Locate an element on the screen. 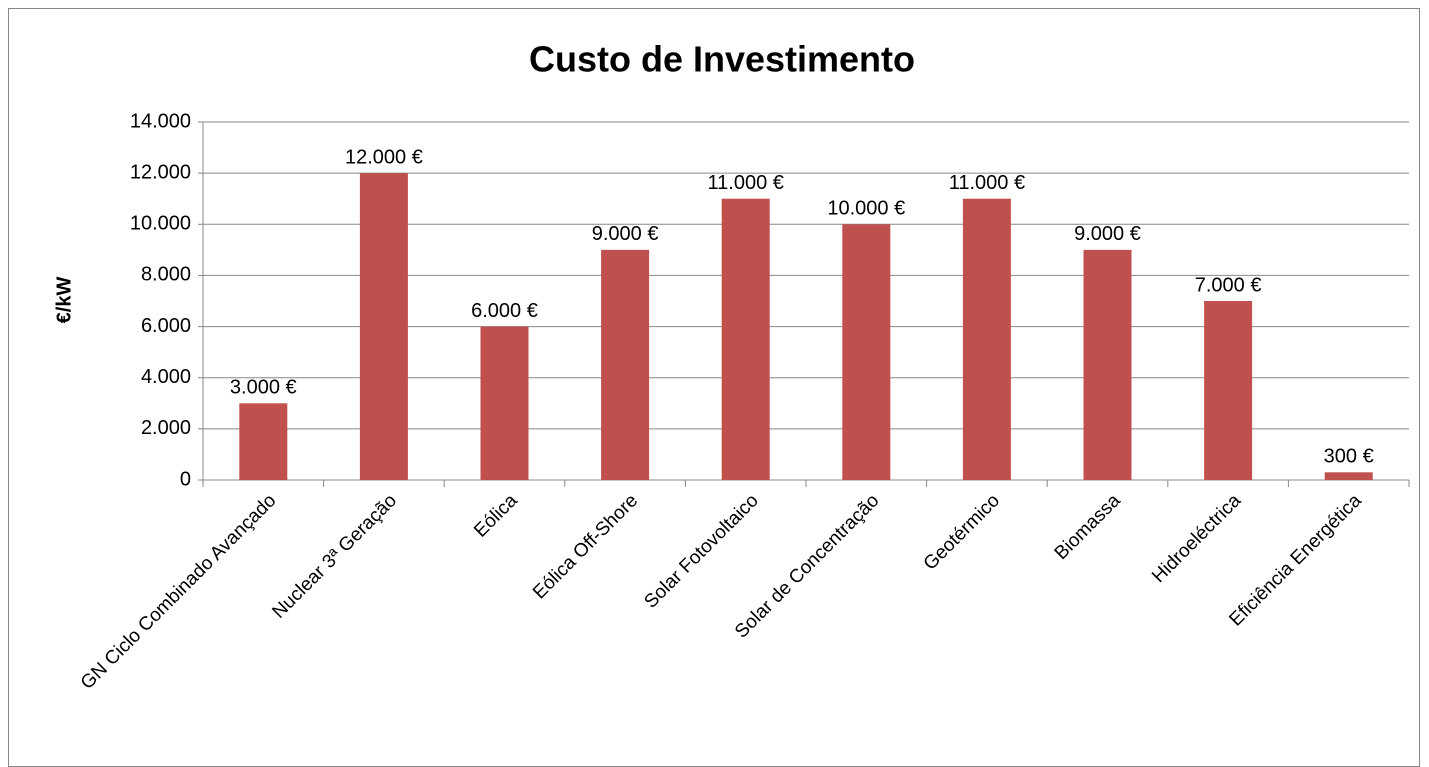 This screenshot has height=767, width=1429. data-label: 10.000 € is located at coordinates (866, 209).